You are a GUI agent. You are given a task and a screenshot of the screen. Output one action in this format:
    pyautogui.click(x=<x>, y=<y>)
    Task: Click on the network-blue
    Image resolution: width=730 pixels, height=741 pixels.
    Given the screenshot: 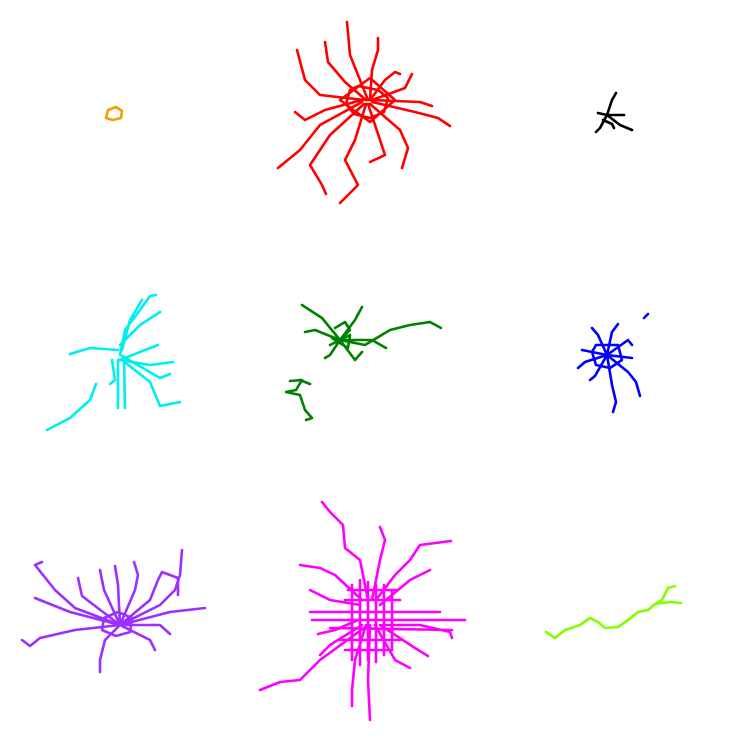 What is the action you would take?
    pyautogui.click(x=613, y=363)
    